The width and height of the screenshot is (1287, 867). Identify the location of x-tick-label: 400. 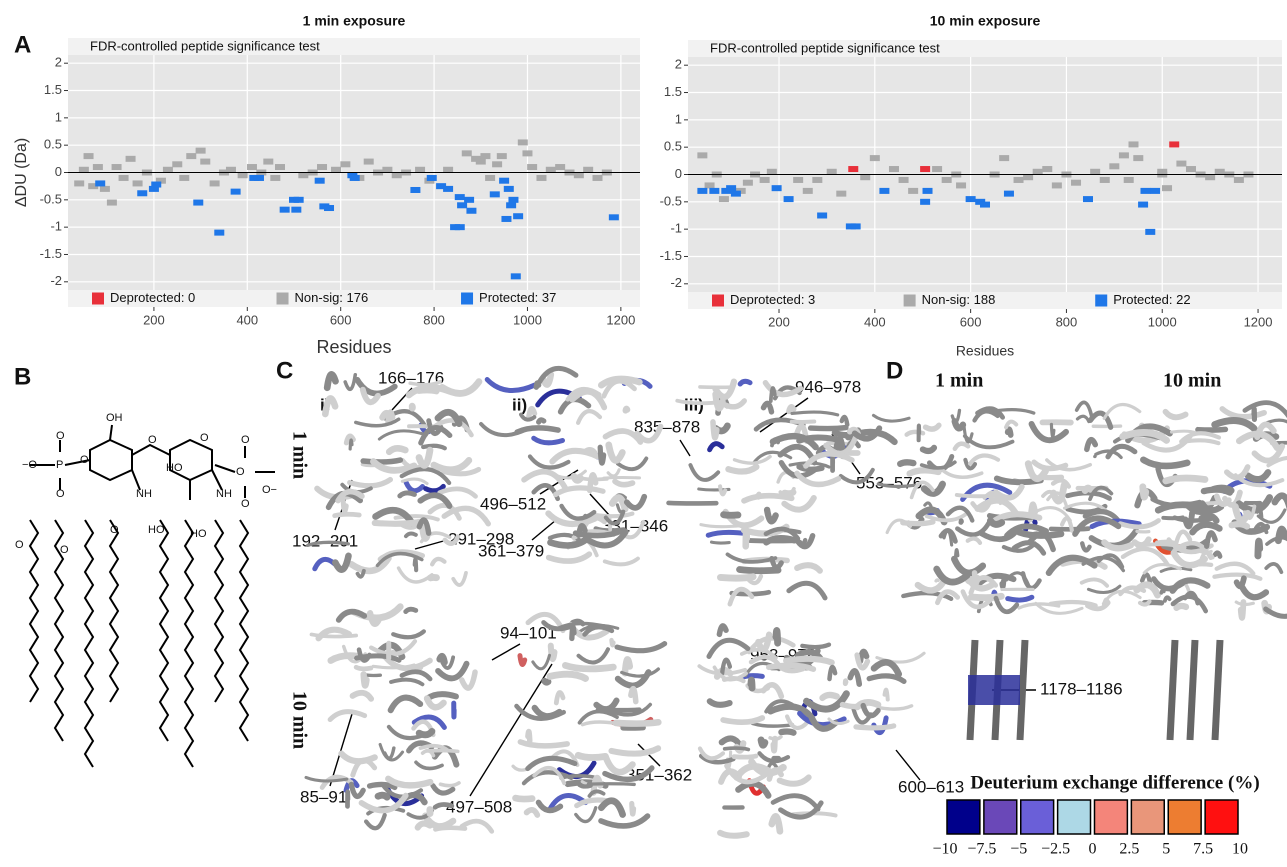
(247, 319).